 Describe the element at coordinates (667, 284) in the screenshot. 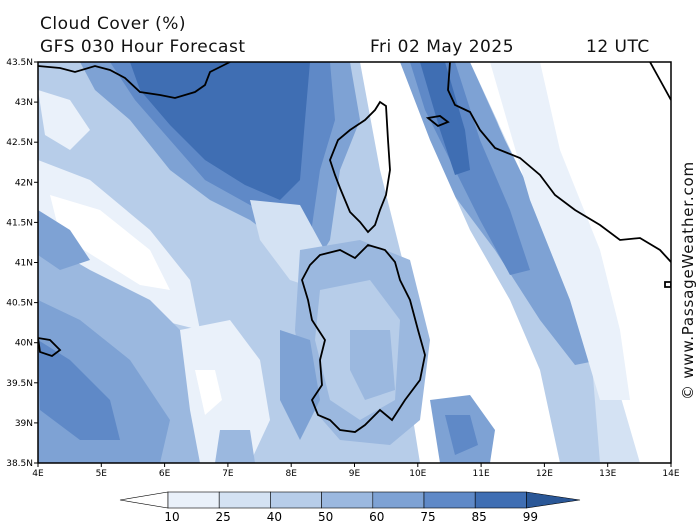

I see `ponza-coastline` at that location.